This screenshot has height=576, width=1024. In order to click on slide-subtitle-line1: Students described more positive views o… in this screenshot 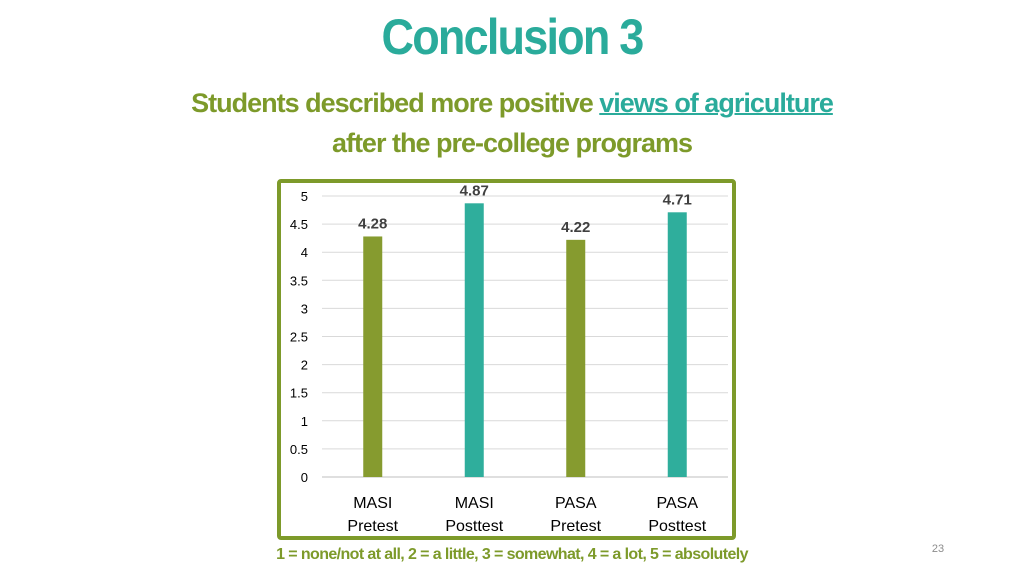, I will do `click(512, 103)`.